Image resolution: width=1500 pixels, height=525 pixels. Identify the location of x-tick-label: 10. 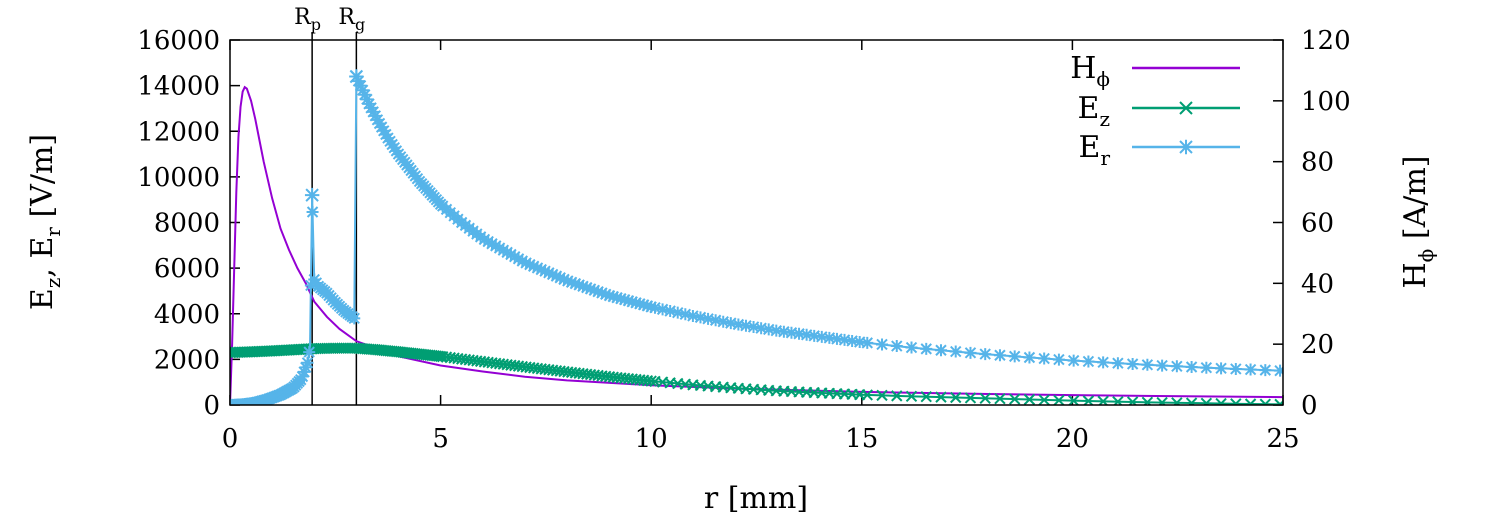
(651, 439).